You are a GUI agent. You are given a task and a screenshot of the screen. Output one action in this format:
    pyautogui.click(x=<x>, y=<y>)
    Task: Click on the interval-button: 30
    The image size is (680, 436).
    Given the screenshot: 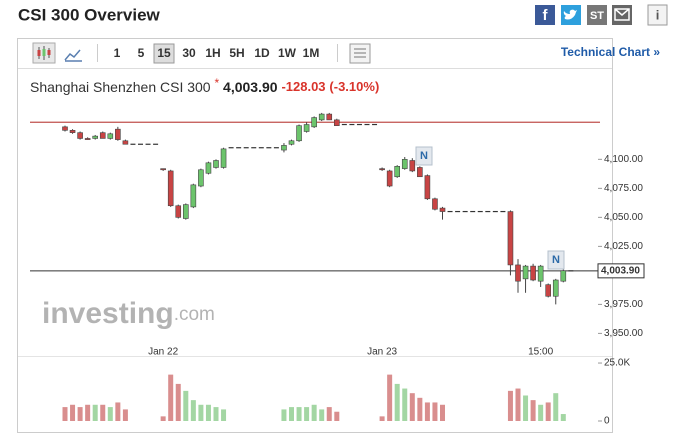 What is the action you would take?
    pyautogui.click(x=189, y=53)
    